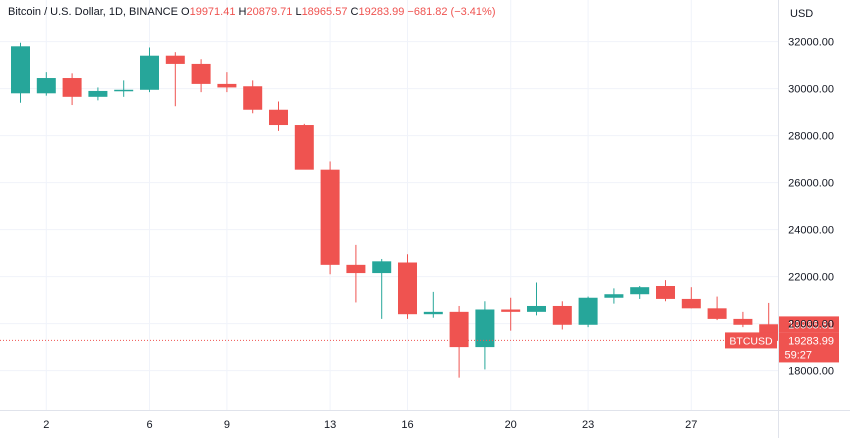 Image resolution: width=850 pixels, height=443 pixels. I want to click on y-tick-label: 18000.00, so click(811, 372).